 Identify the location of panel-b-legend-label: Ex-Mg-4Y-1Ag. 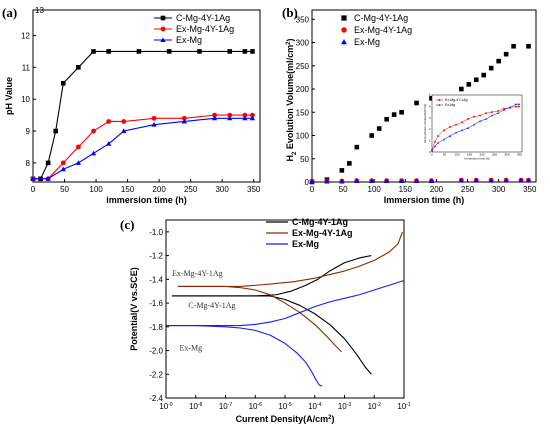
(383, 30).